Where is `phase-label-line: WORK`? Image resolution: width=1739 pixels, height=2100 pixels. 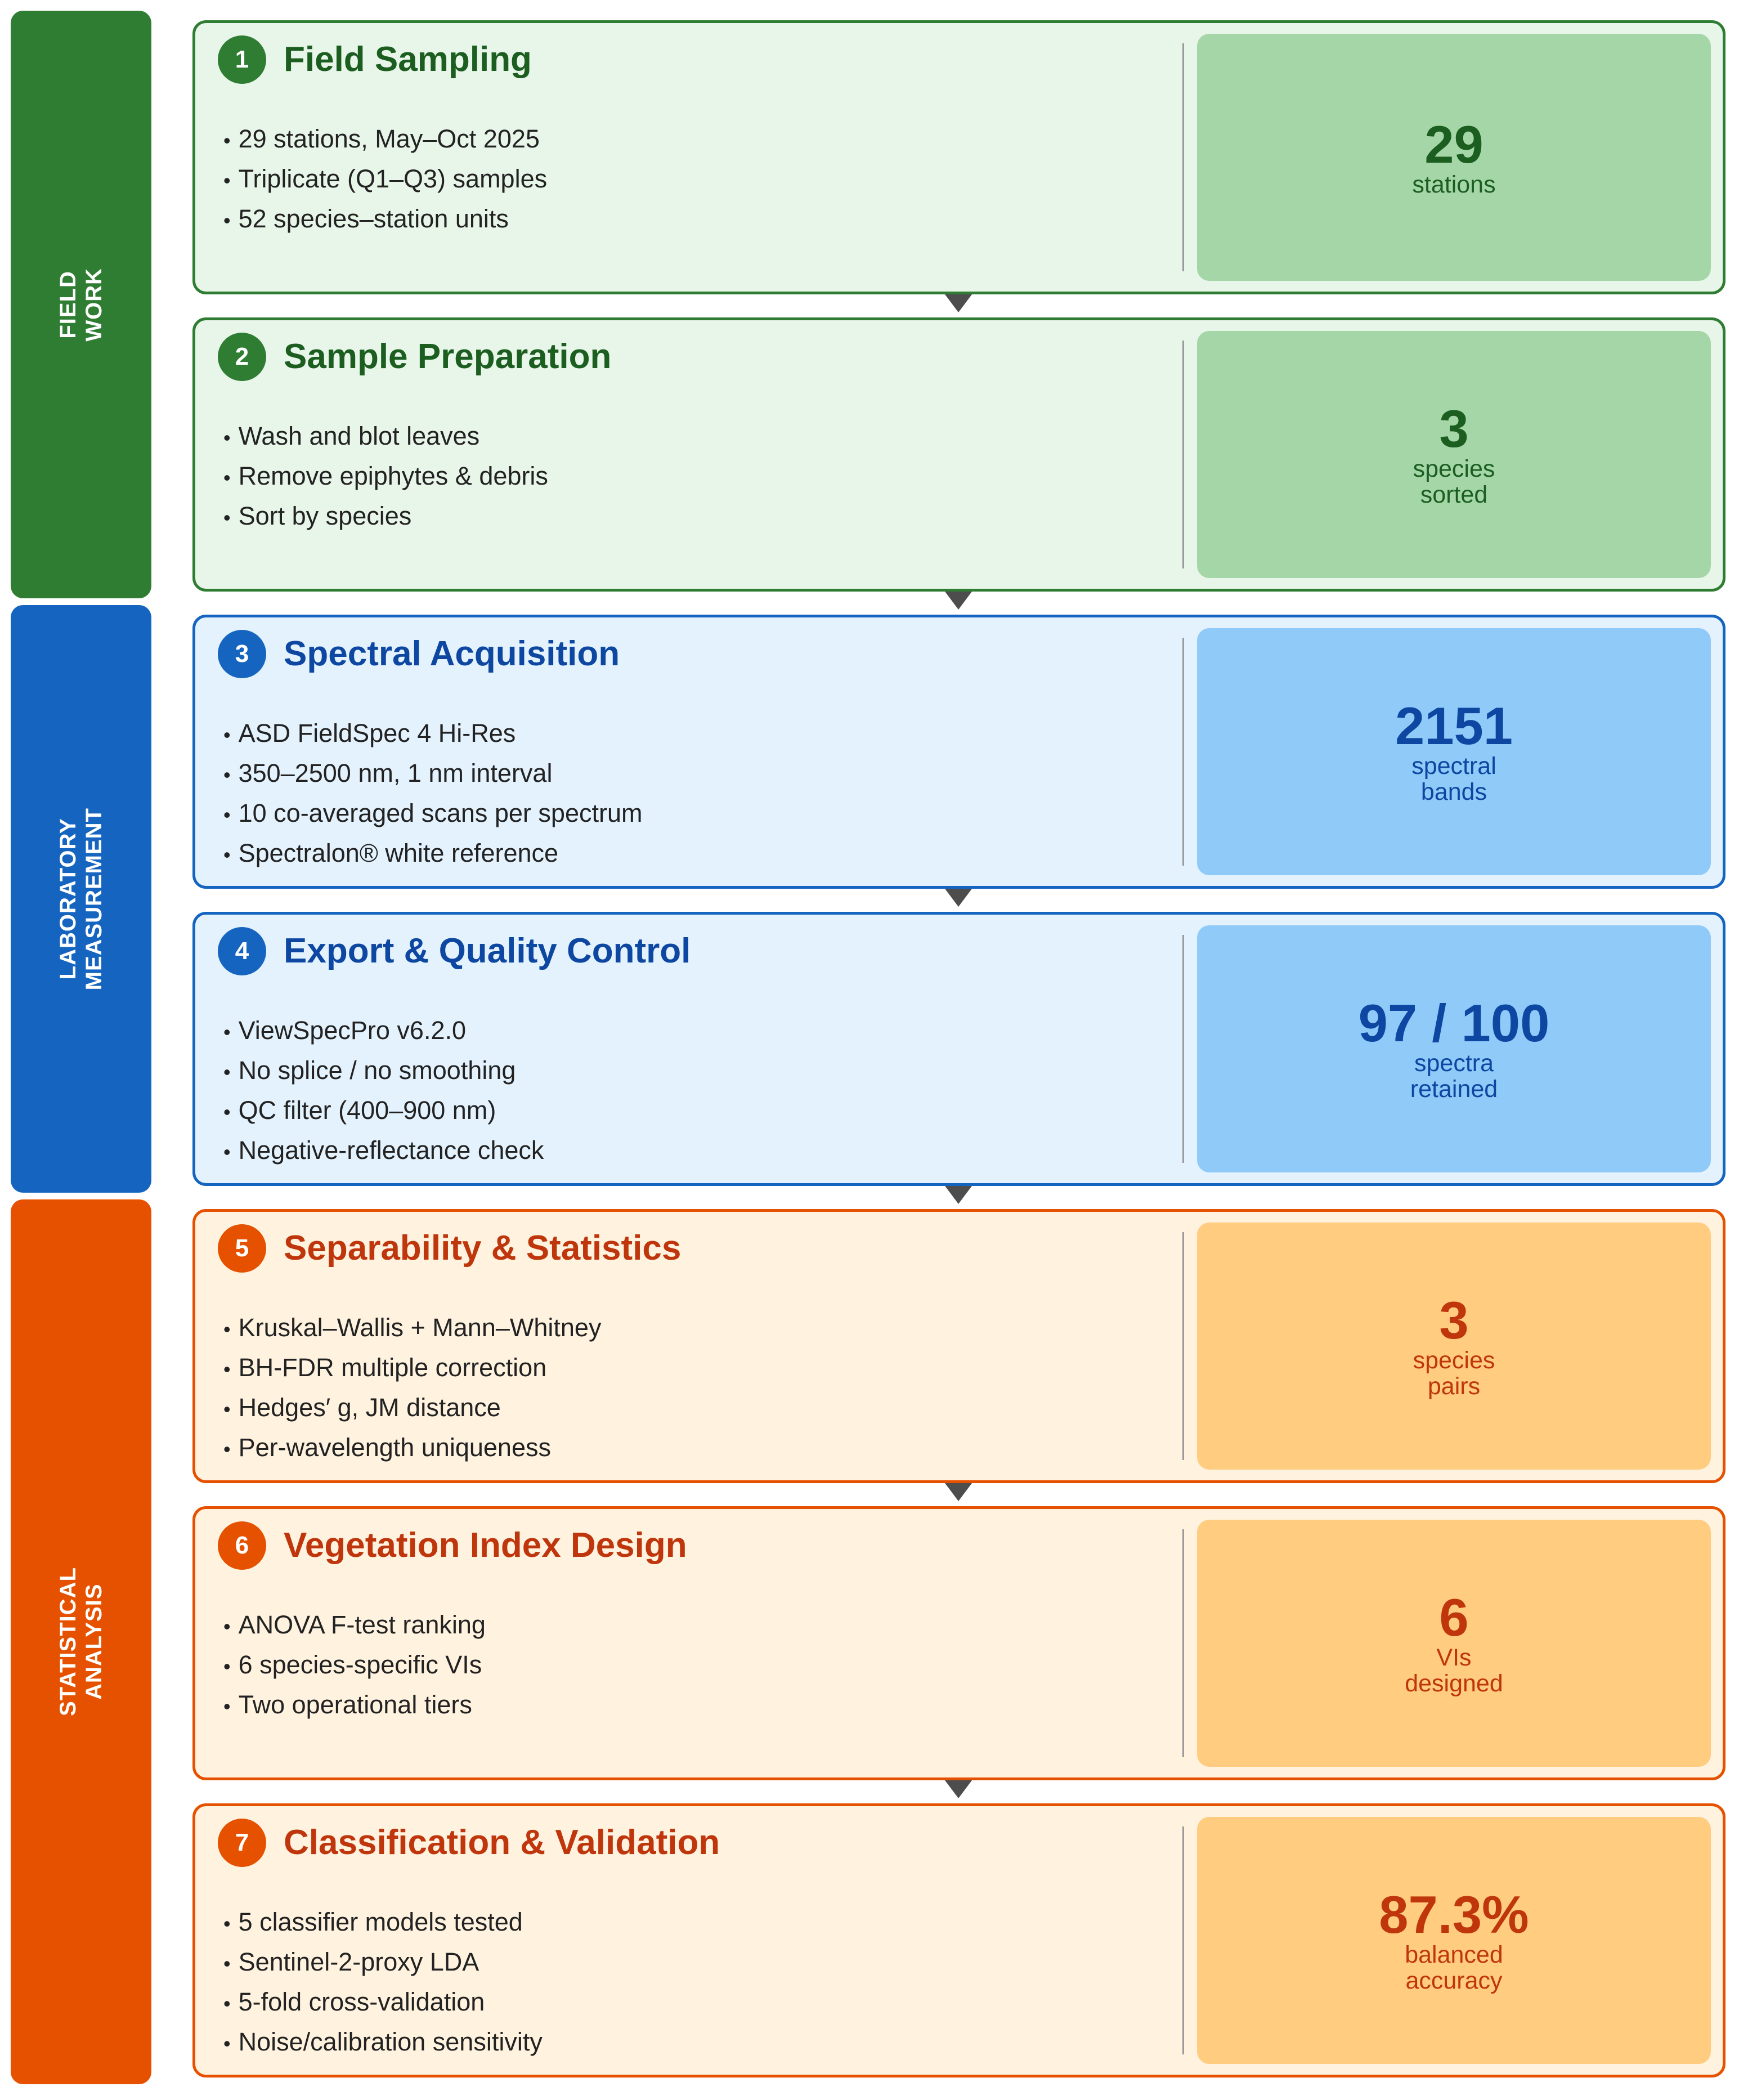 phase-label-line: WORK is located at coordinates (94, 304).